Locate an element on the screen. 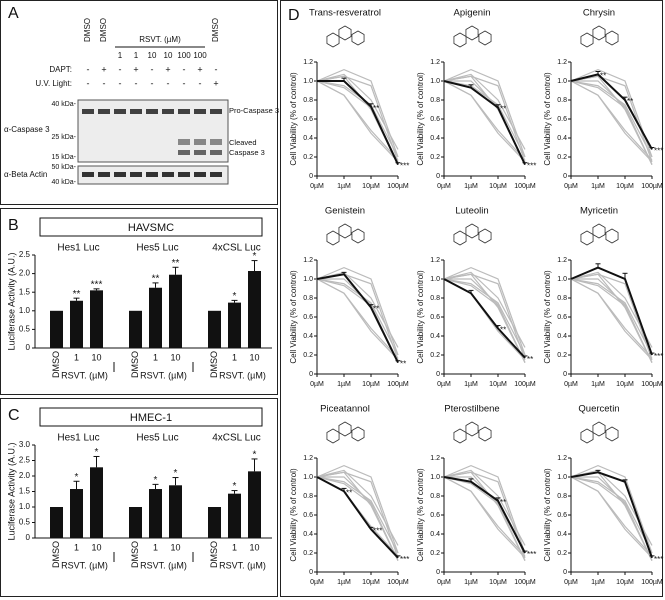 This screenshot has width=665, height=600. pro-caspase-band is located at coordinates (136, 111).